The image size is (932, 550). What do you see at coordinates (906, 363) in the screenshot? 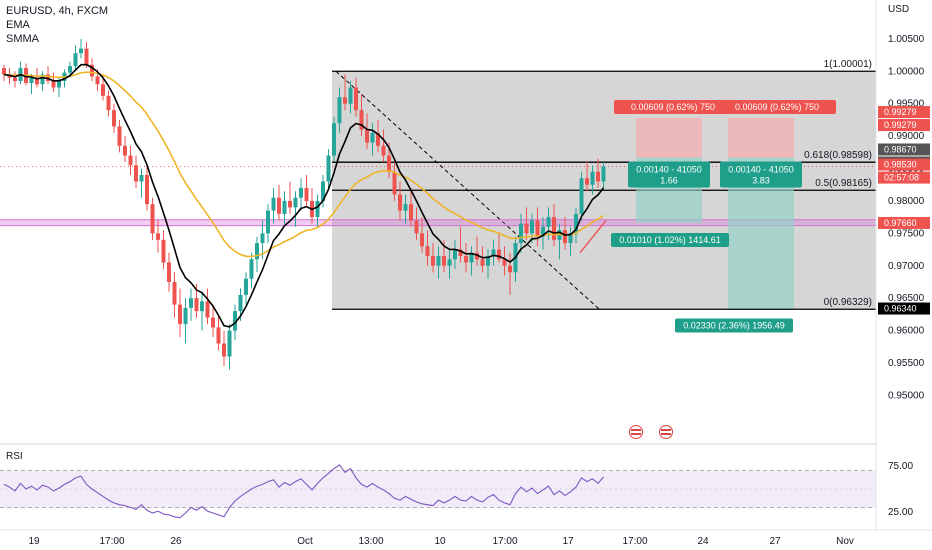
I see `price-tick-label: 0.95500` at bounding box center [906, 363].